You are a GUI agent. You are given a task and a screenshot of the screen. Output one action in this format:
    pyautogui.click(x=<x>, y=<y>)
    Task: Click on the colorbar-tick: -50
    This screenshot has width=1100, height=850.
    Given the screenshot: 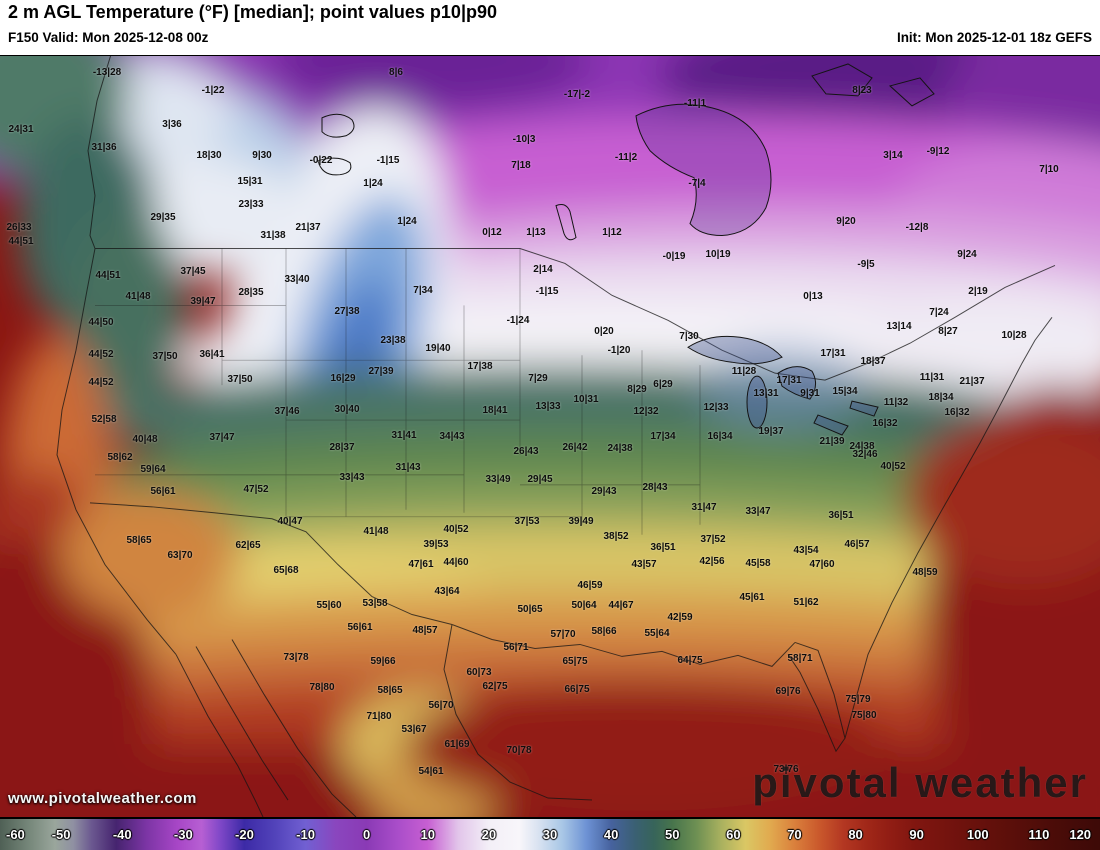 What is the action you would take?
    pyautogui.click(x=61, y=834)
    